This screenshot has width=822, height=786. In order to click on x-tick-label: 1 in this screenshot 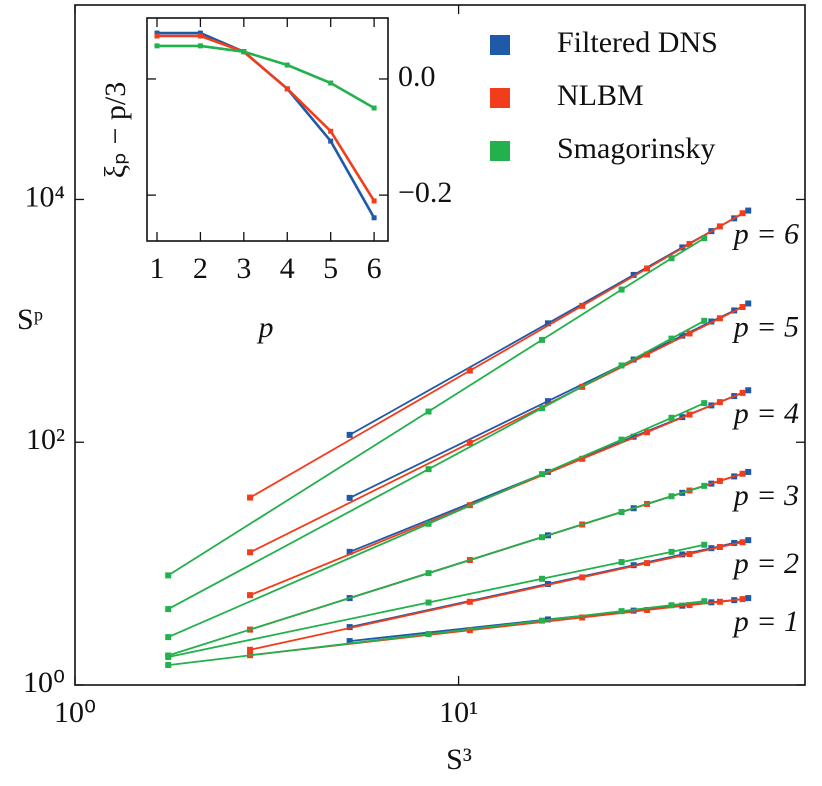, I will do `click(156, 268)`.